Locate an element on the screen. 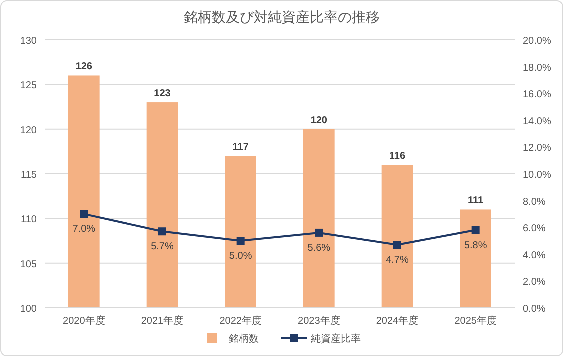  data-label: 116 is located at coordinates (397, 156).